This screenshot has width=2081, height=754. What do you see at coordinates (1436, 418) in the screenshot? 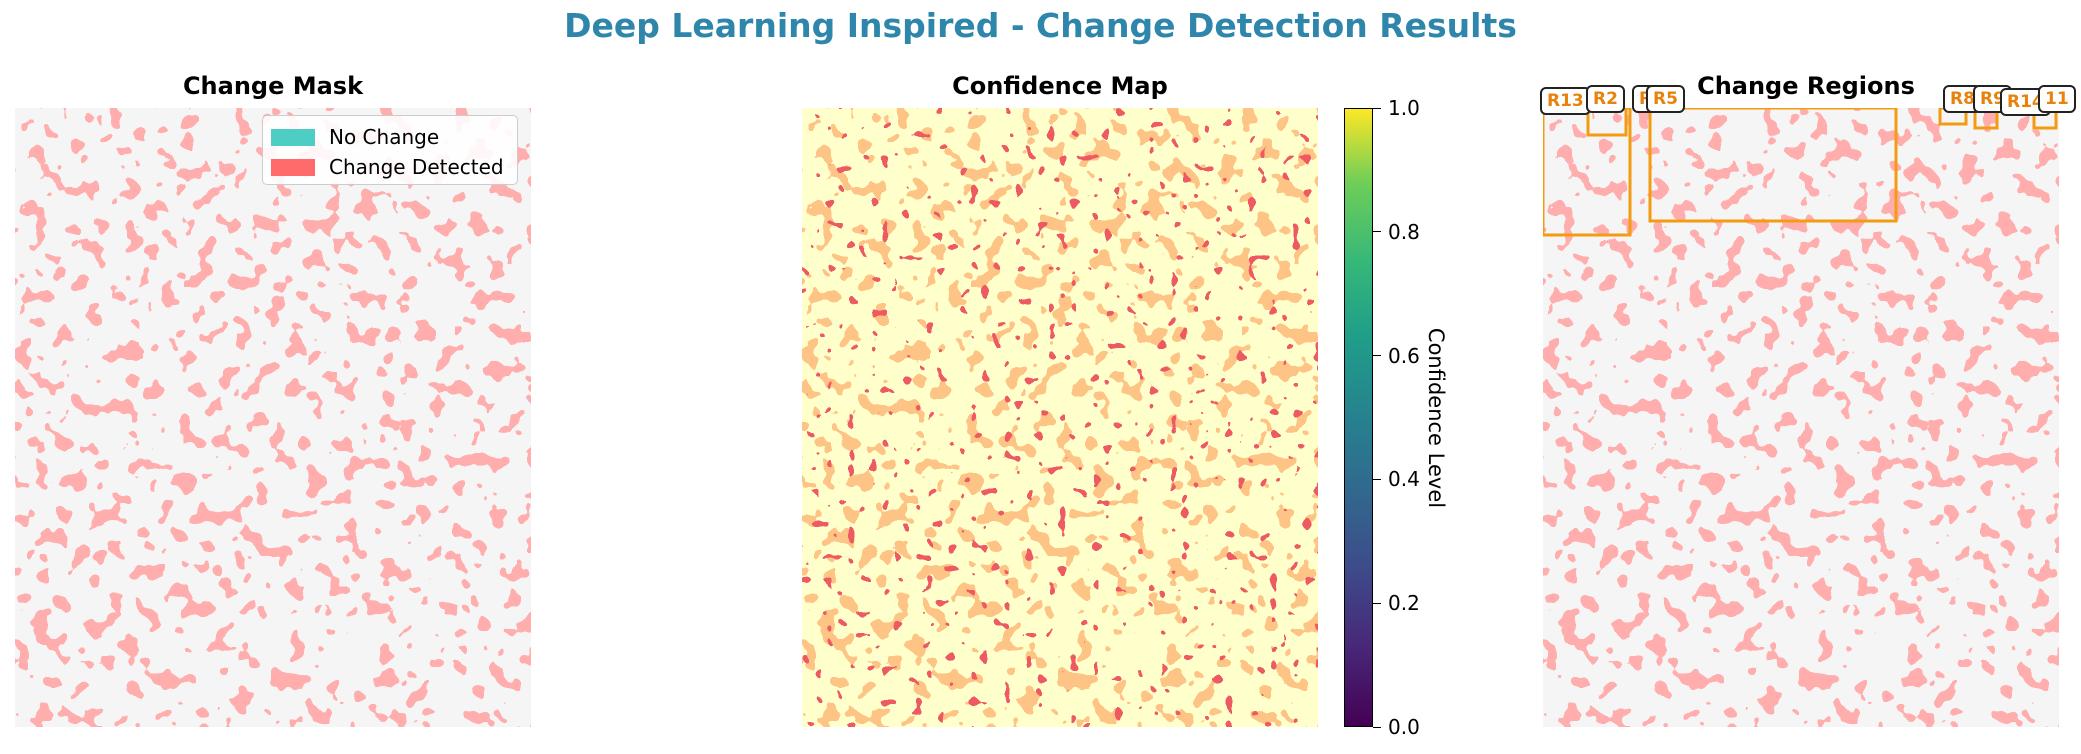
I see `colorbar-title: Confidence Level` at bounding box center [1436, 418].